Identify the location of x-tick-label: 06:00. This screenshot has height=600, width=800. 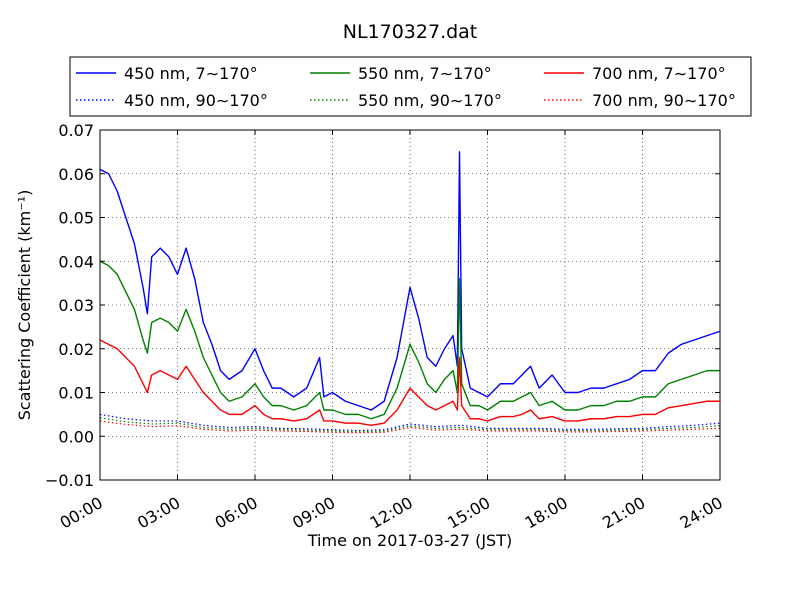
(236, 513).